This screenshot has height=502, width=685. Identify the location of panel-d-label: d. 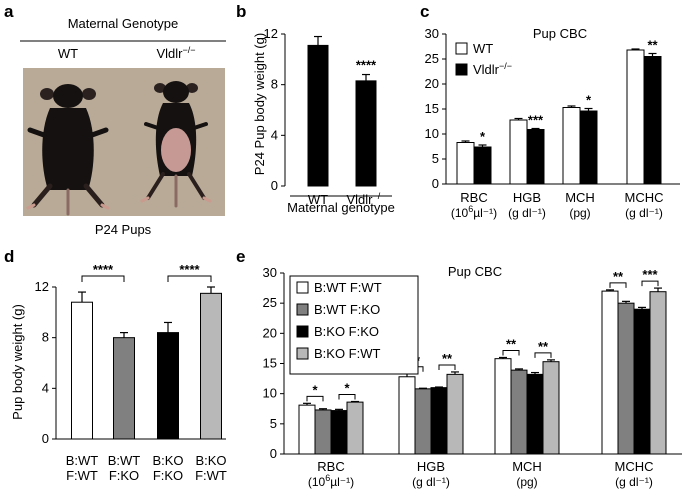
(9, 256).